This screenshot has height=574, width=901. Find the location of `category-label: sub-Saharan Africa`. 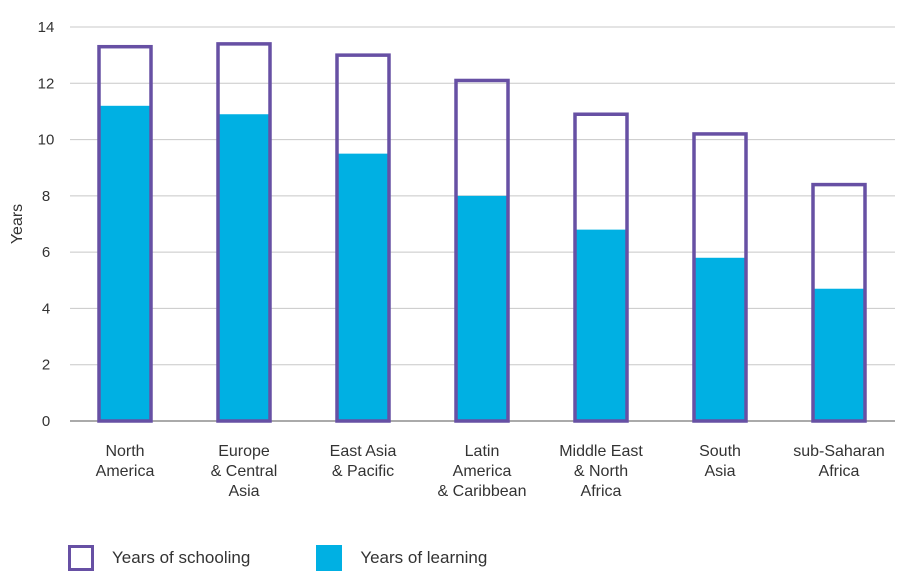

category-label: sub-Saharan Africa is located at coordinates (839, 461).